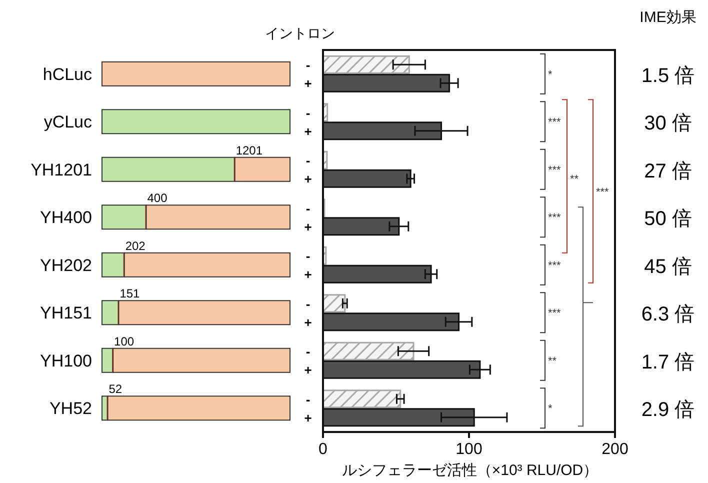 The width and height of the screenshot is (708, 483). I want to click on data-label: 100, so click(124, 341).